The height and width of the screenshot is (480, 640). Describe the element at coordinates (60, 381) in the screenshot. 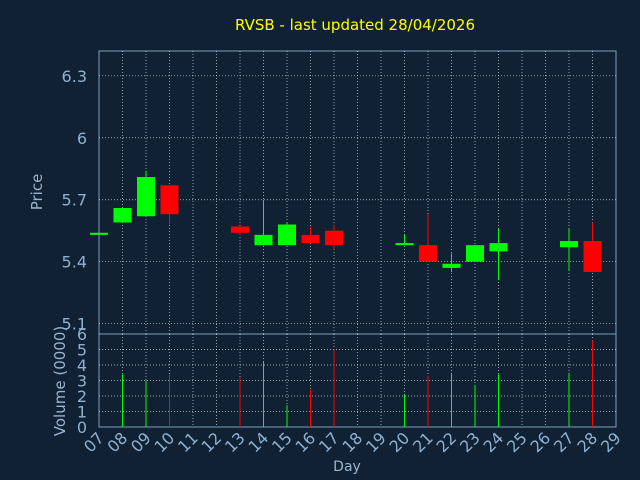

I see `volume-axis-label: Volume (0000)` at that location.